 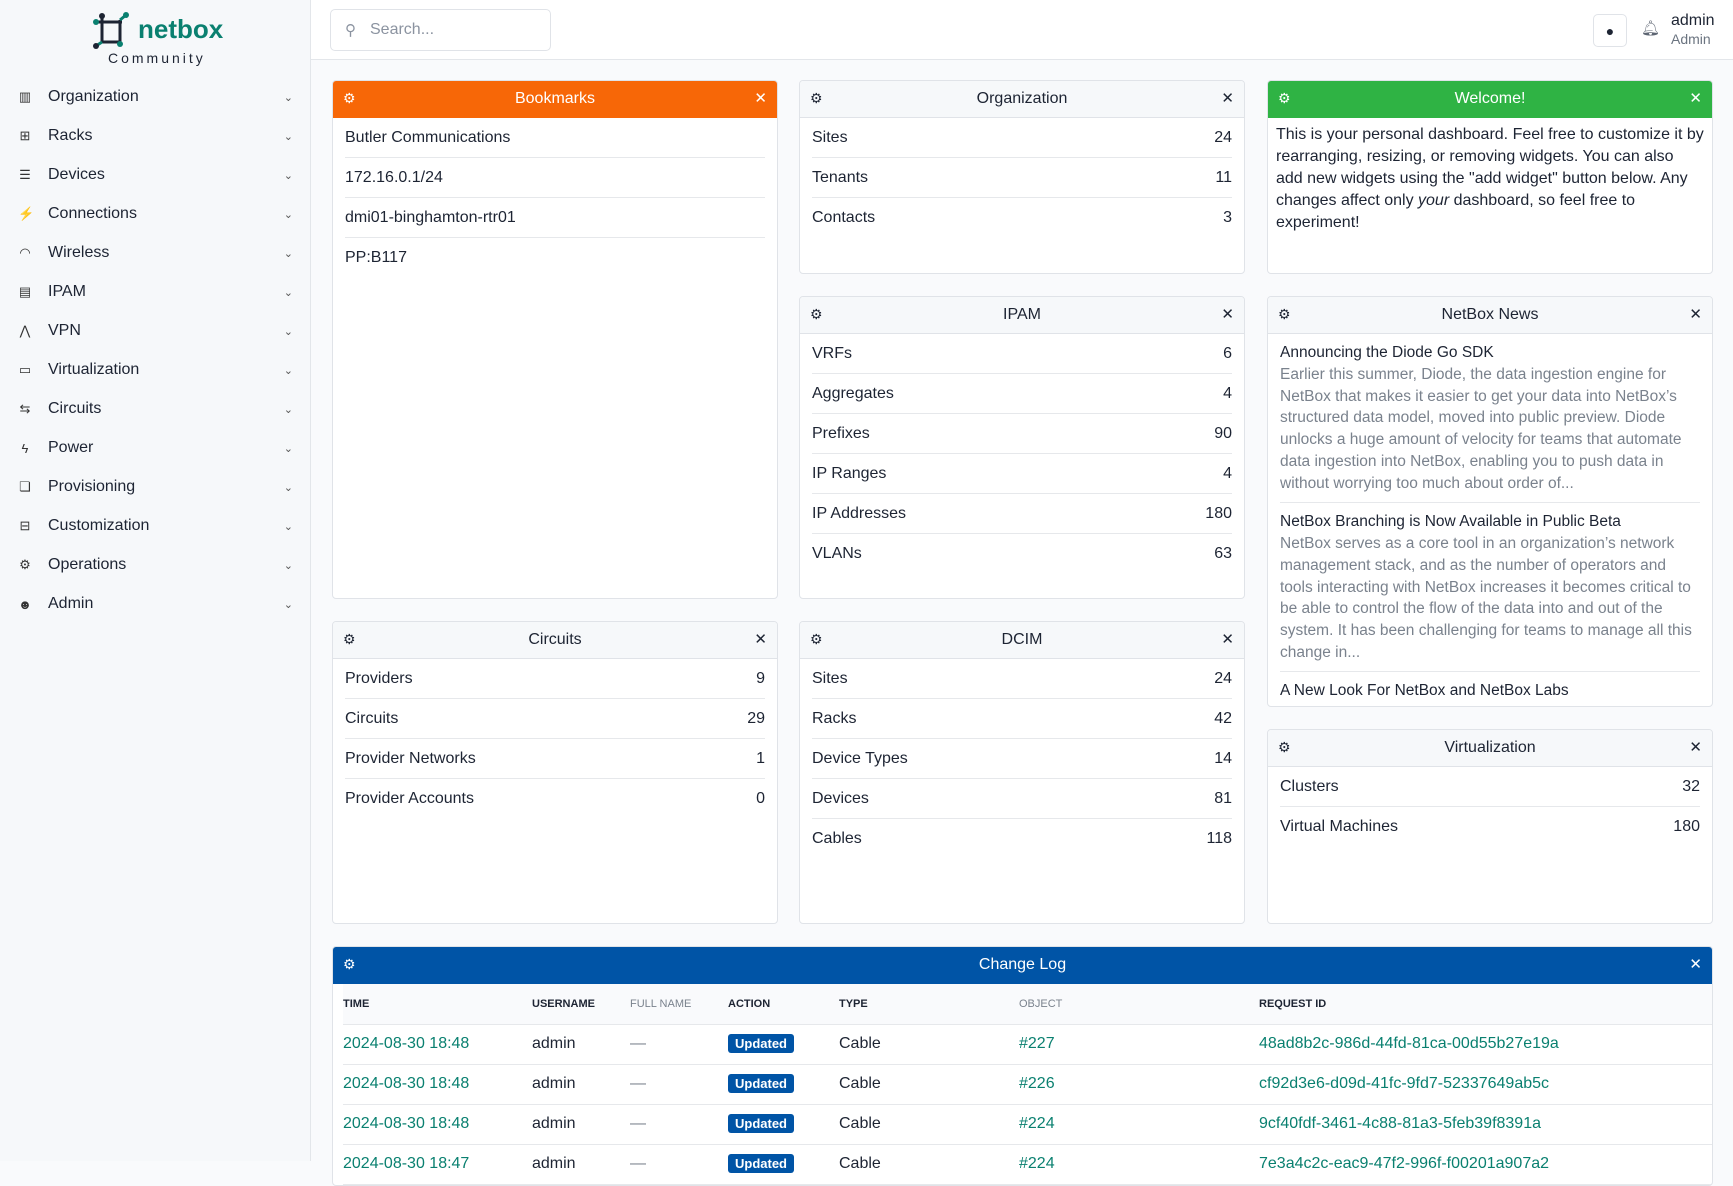 I want to click on request-id-link: cf92d3e6-d09d-41fc-9fd7-52337649ab5c, so click(x=1404, y=1083).